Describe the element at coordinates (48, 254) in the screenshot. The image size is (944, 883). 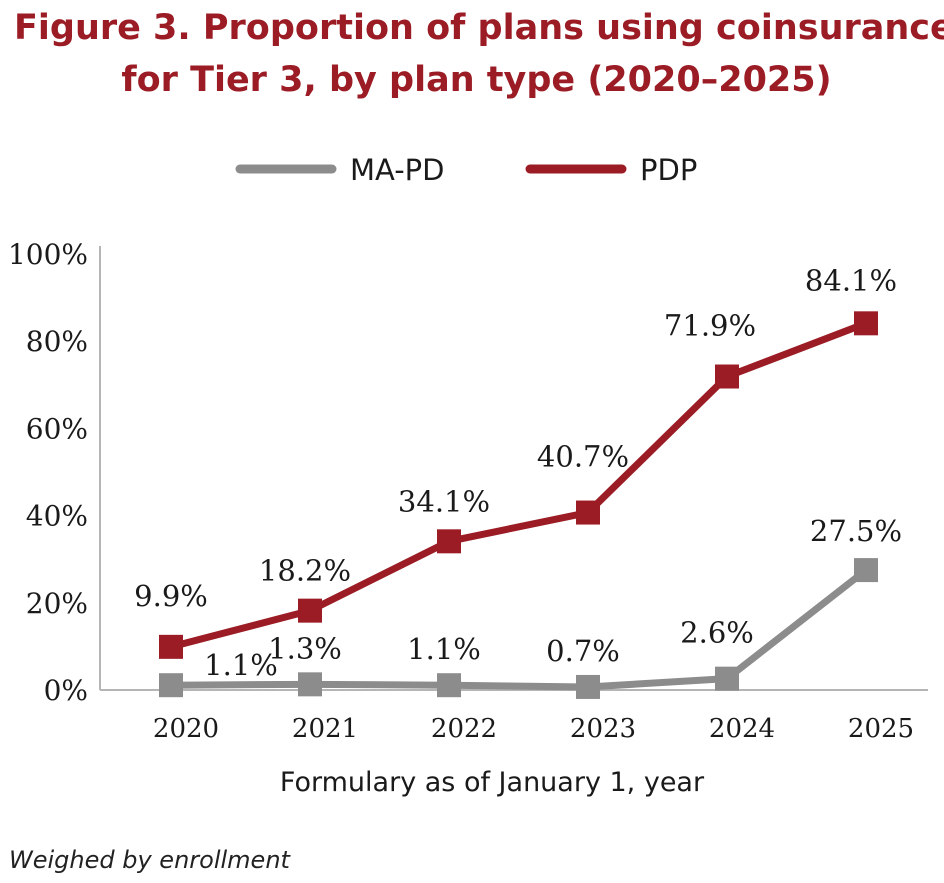
I see `y-tick-label: 100%` at that location.